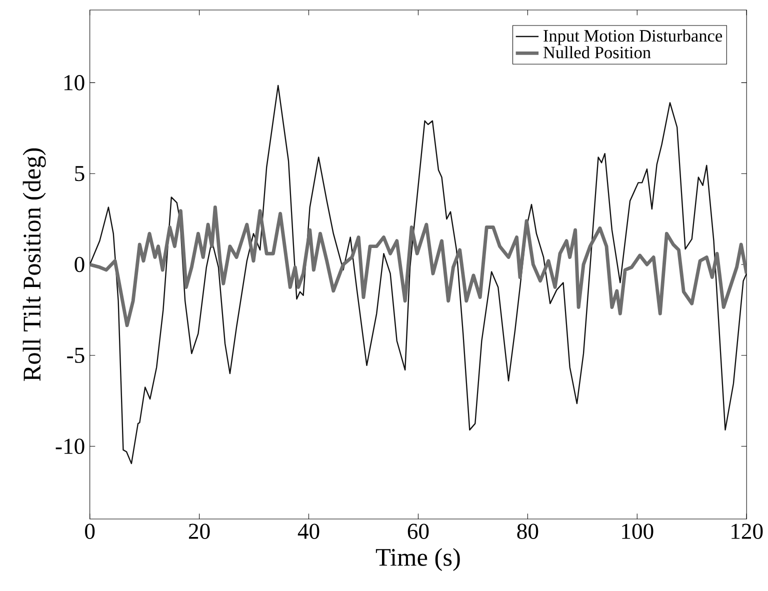 The width and height of the screenshot is (768, 591). I want to click on y-tick-label: 0, so click(79, 264).